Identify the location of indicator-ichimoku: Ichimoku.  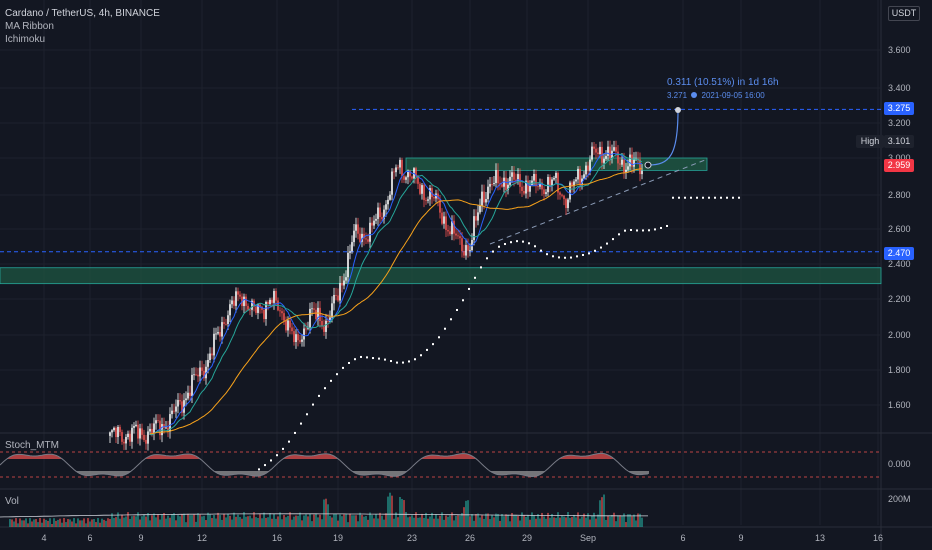
(25, 39).